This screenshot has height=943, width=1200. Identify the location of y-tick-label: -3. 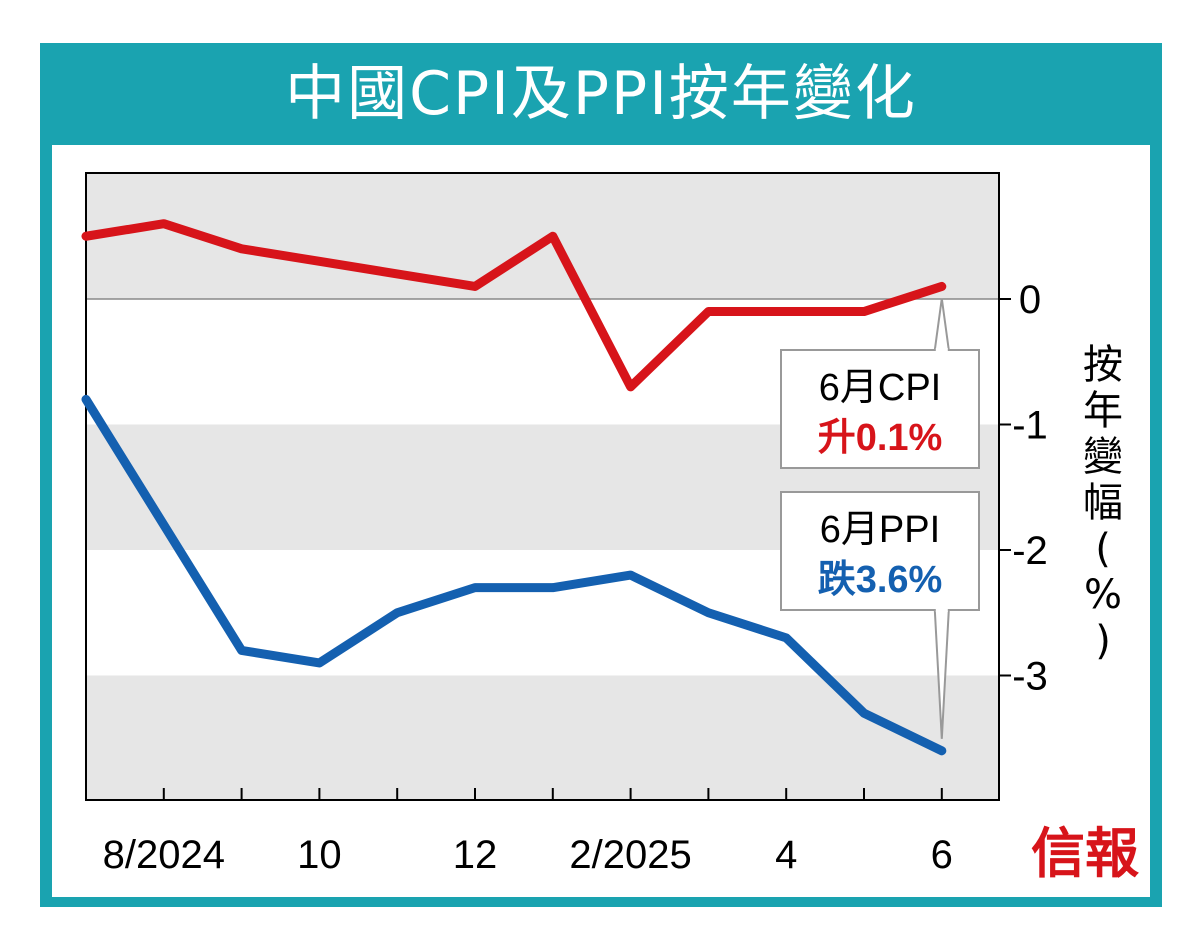
(1030, 677).